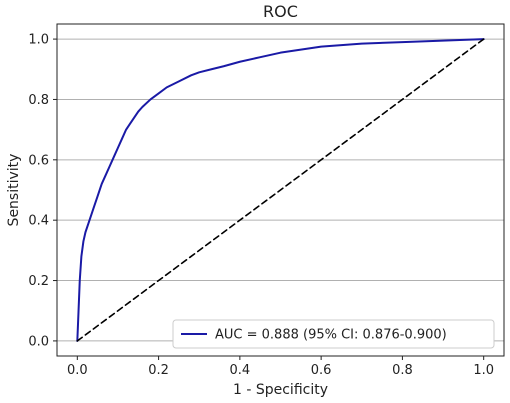 The width and height of the screenshot is (510, 403). I want to click on y-tick-label: 0.8, so click(38, 100).